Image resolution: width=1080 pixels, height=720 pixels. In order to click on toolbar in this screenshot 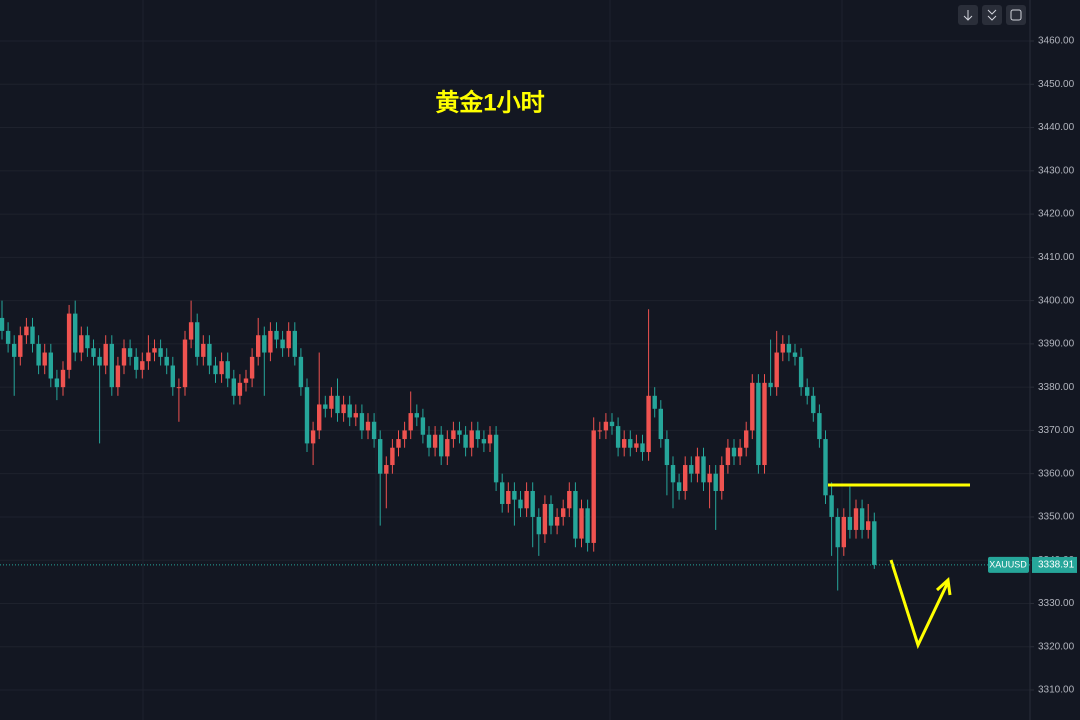, I will do `click(992, 15)`.